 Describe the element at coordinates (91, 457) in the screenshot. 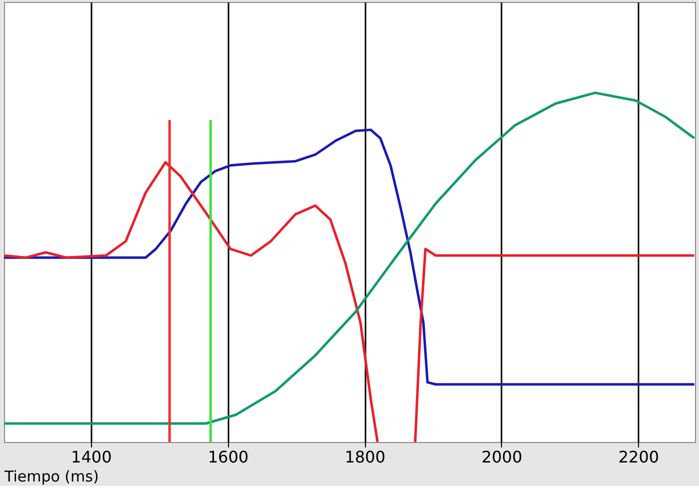

I see `x-tick-label: 1400` at that location.